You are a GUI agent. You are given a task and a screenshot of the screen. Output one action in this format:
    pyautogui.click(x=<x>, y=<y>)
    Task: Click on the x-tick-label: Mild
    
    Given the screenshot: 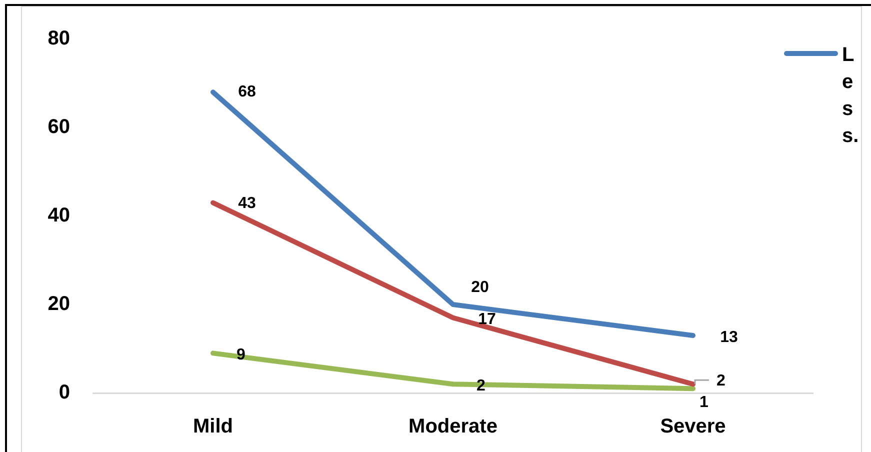 What is the action you would take?
    pyautogui.click(x=213, y=427)
    